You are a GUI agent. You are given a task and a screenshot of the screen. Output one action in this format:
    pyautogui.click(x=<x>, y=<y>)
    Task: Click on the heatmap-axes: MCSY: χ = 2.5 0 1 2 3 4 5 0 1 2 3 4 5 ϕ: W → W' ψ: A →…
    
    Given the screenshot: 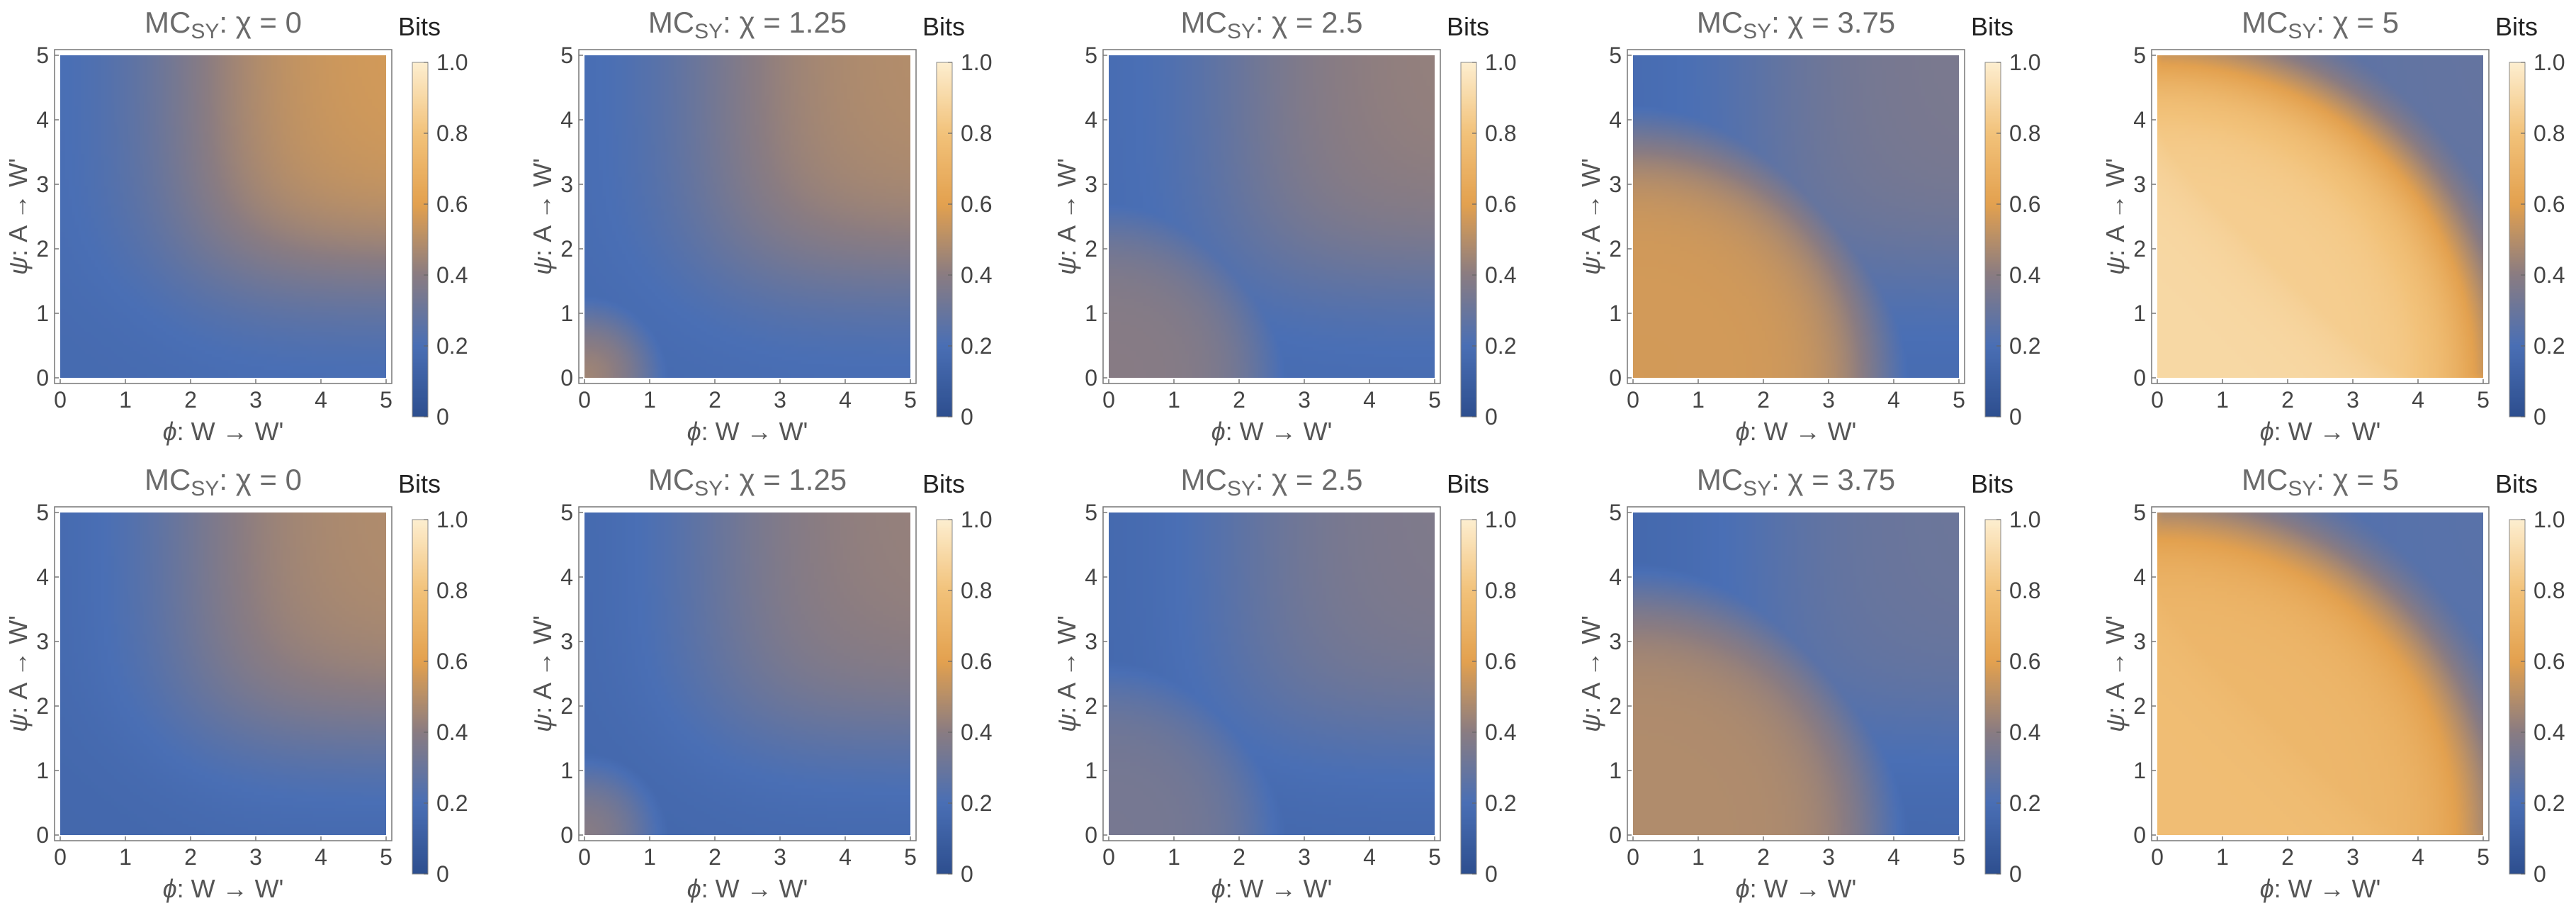 What is the action you would take?
    pyautogui.click(x=1284, y=226)
    